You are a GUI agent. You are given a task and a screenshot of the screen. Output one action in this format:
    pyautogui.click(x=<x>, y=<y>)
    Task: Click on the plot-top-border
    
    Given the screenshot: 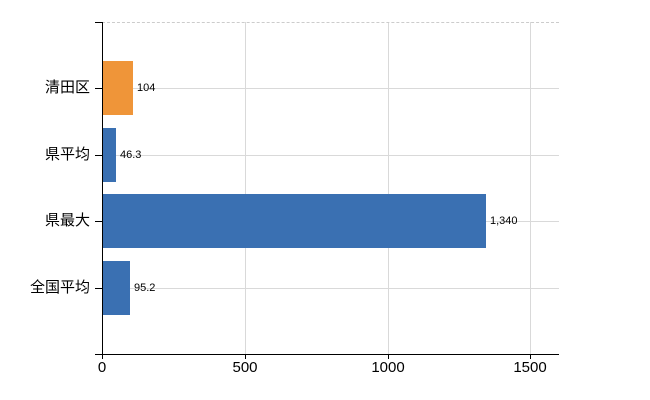 What is the action you would take?
    pyautogui.click(x=330, y=22)
    